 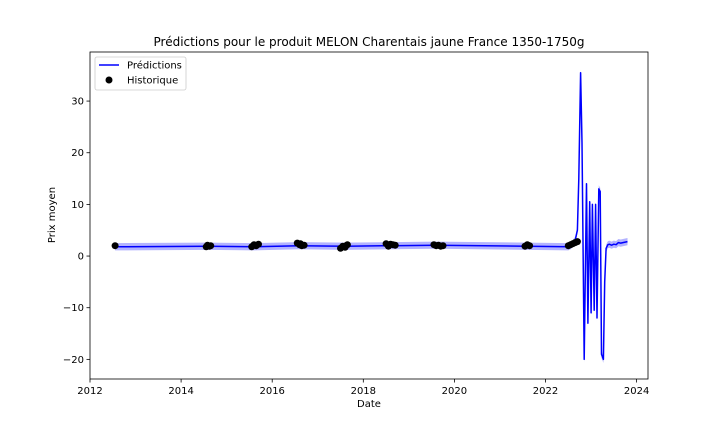 I want to click on y-tick-label: −20, so click(x=73, y=360).